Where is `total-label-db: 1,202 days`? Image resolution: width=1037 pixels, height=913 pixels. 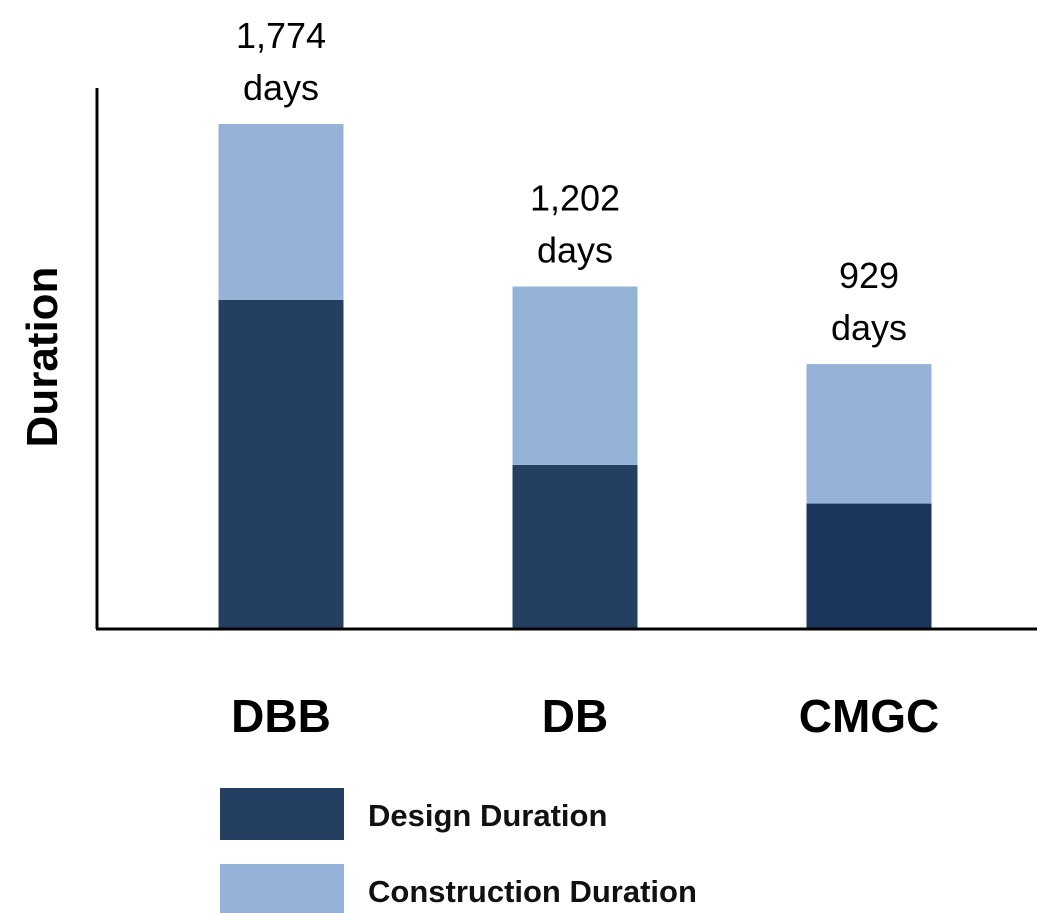
total-label-db: 1,202 days is located at coordinates (575, 224).